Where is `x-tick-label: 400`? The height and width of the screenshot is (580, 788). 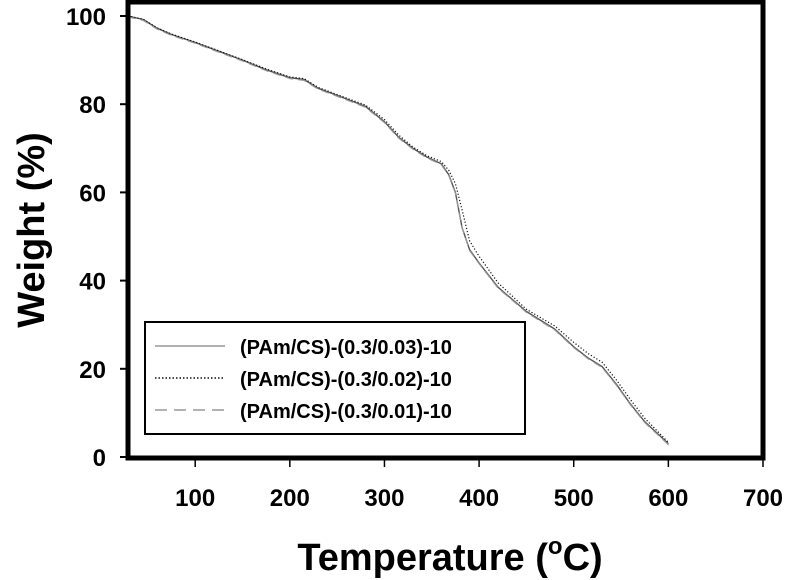 x-tick-label: 400 is located at coordinates (479, 498).